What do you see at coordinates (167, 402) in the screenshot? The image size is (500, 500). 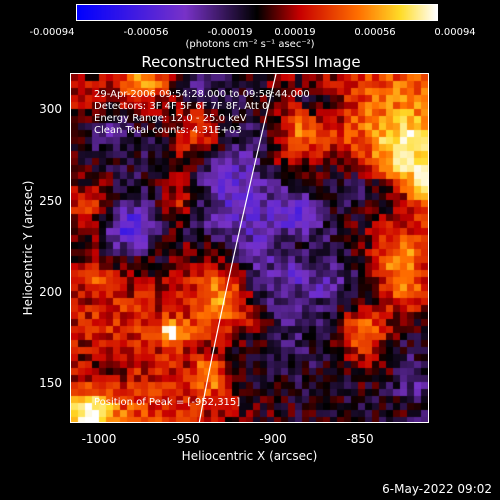 I see `overlay-peak-position: Position of Peak = [-952,315]` at bounding box center [167, 402].